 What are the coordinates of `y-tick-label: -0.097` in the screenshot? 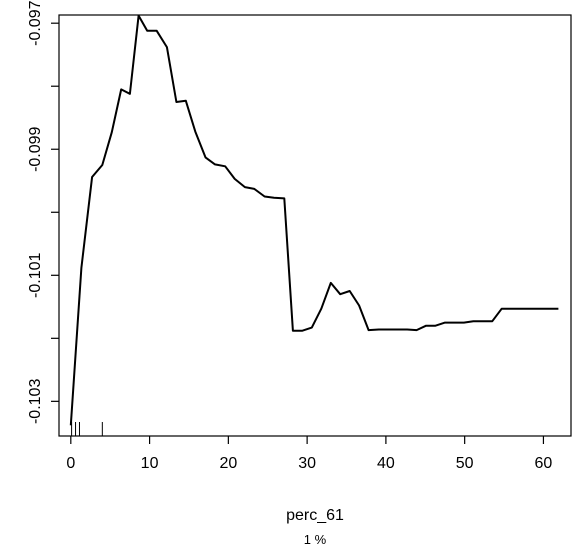 It's located at (35, 22).